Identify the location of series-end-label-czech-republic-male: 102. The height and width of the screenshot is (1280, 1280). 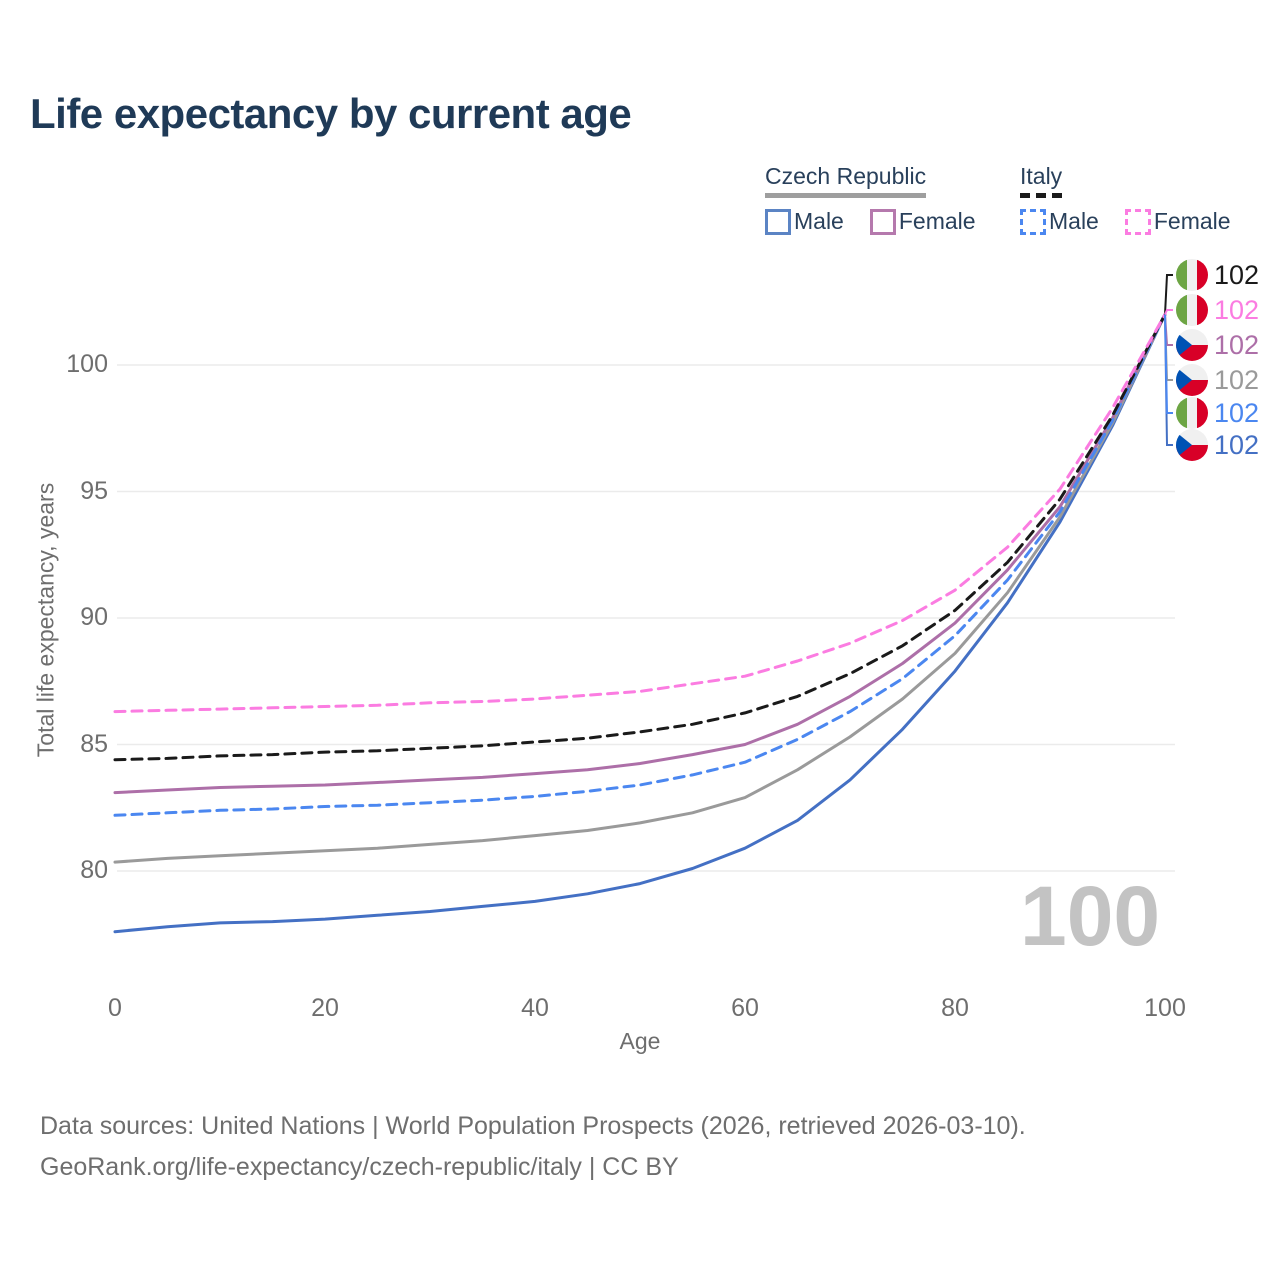
(1217, 445).